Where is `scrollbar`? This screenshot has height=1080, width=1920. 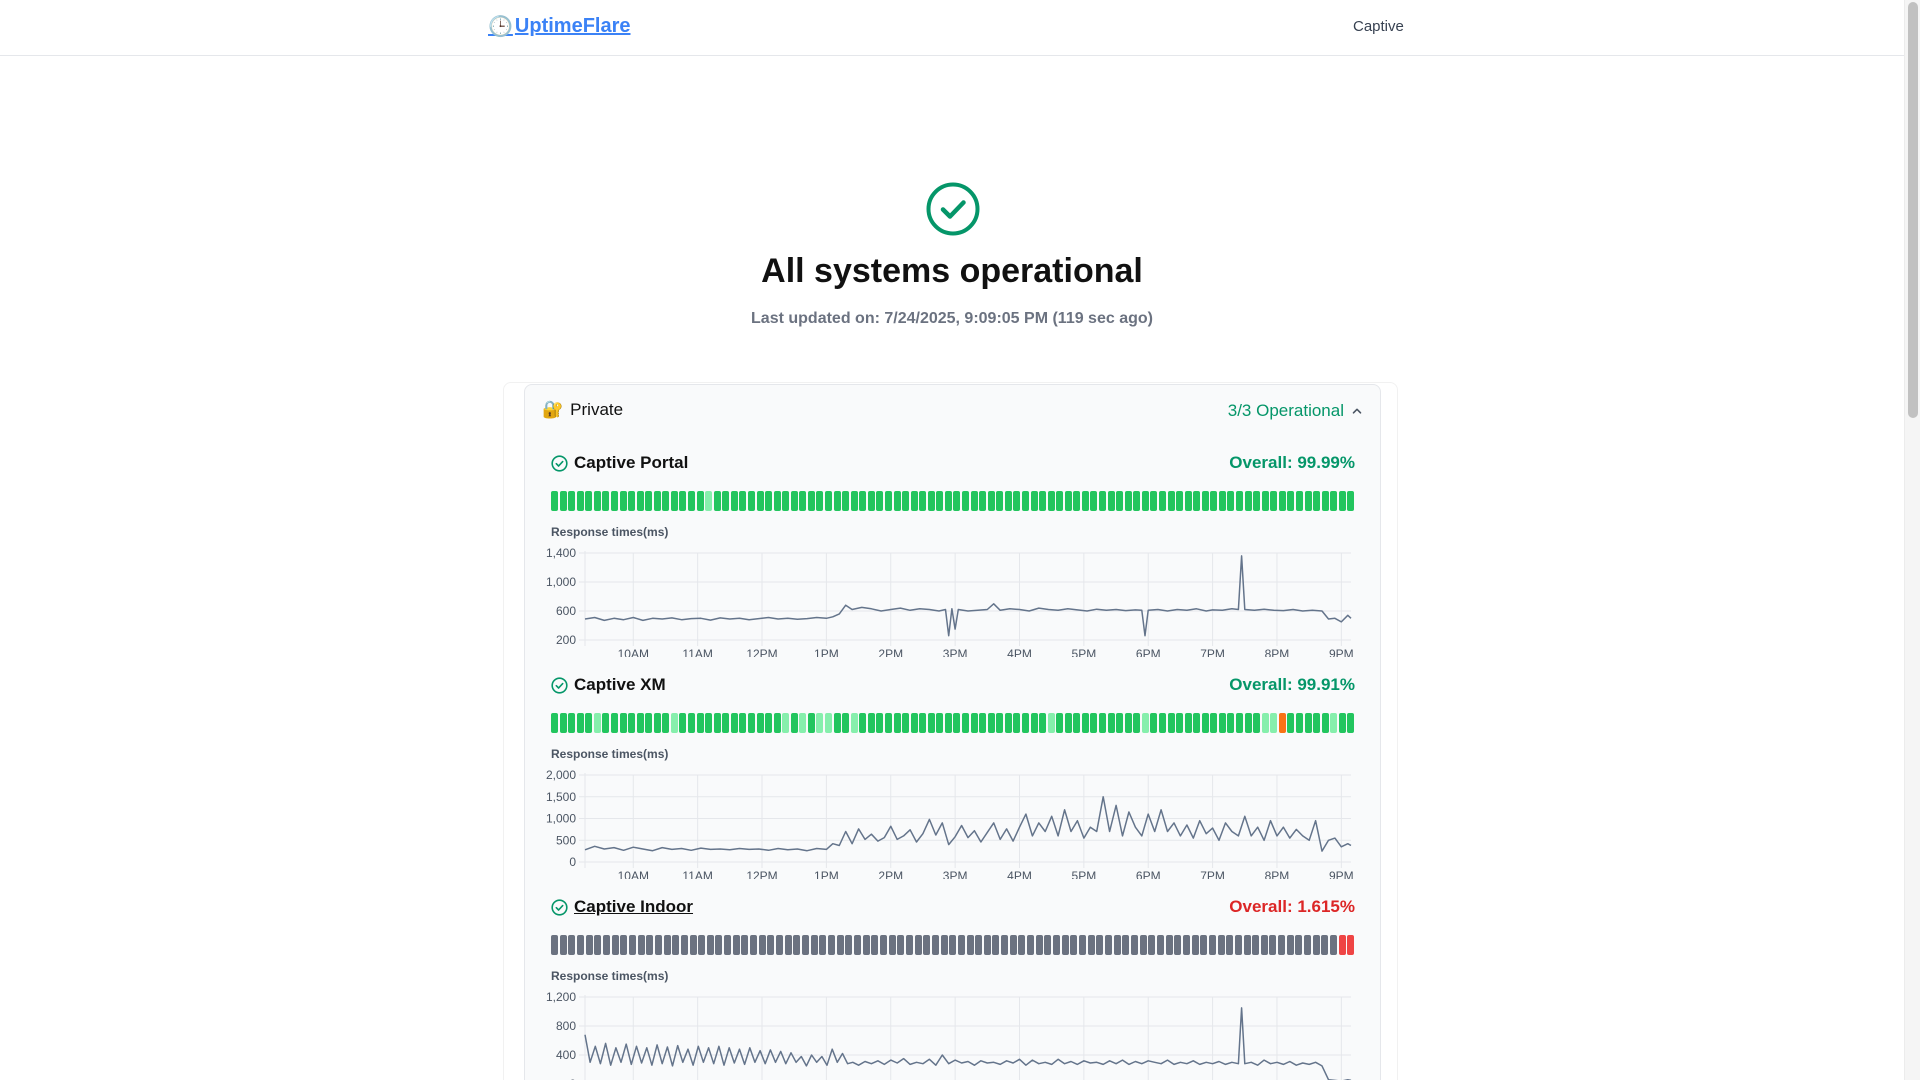
scrollbar is located at coordinates (1912, 540).